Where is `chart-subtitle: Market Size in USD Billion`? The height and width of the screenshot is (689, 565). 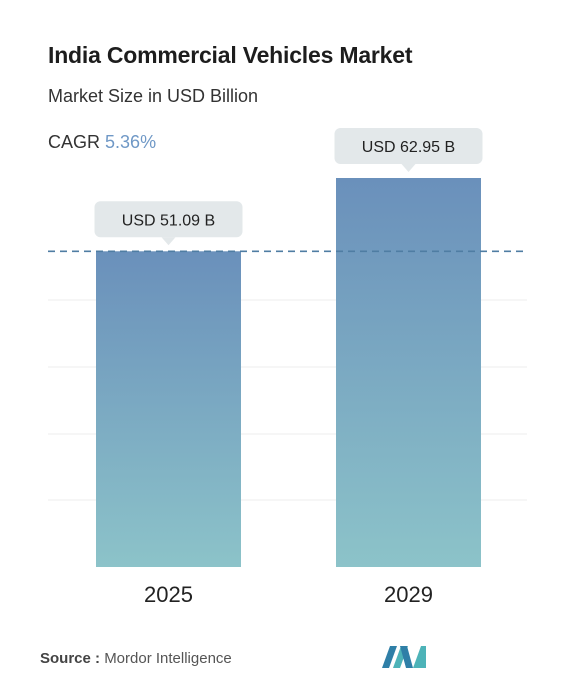 chart-subtitle: Market Size in USD Billion is located at coordinates (153, 96).